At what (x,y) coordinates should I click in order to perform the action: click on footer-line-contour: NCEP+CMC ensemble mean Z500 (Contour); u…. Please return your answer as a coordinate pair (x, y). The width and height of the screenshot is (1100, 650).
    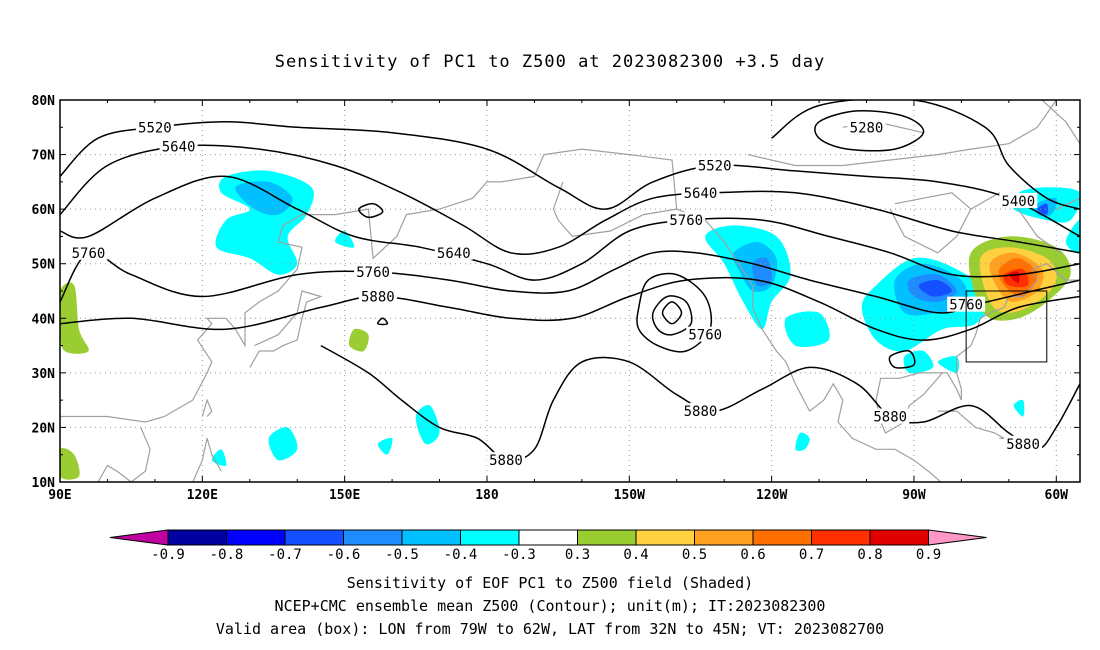
    Looking at the image, I should click on (550, 606).